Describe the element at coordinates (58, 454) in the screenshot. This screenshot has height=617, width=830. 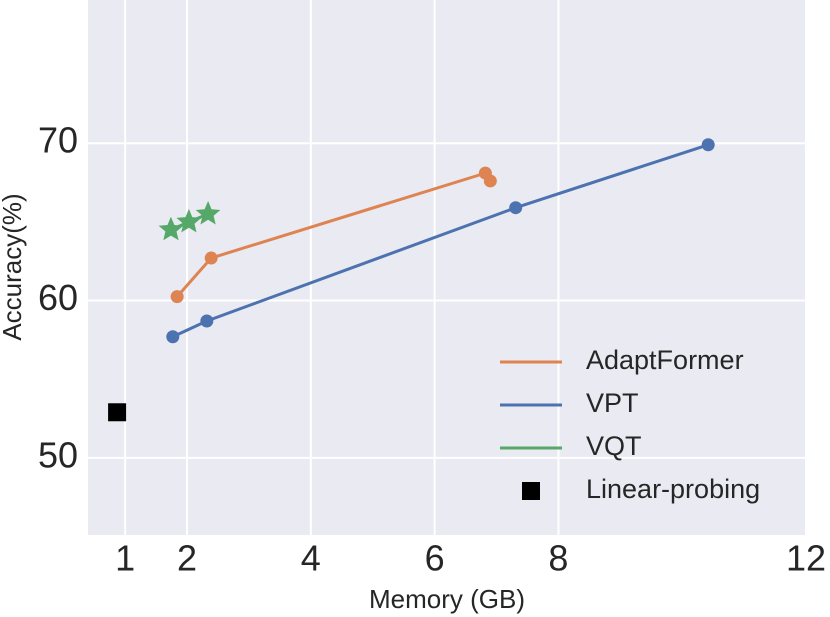
I see `y-tick-label: 50` at that location.